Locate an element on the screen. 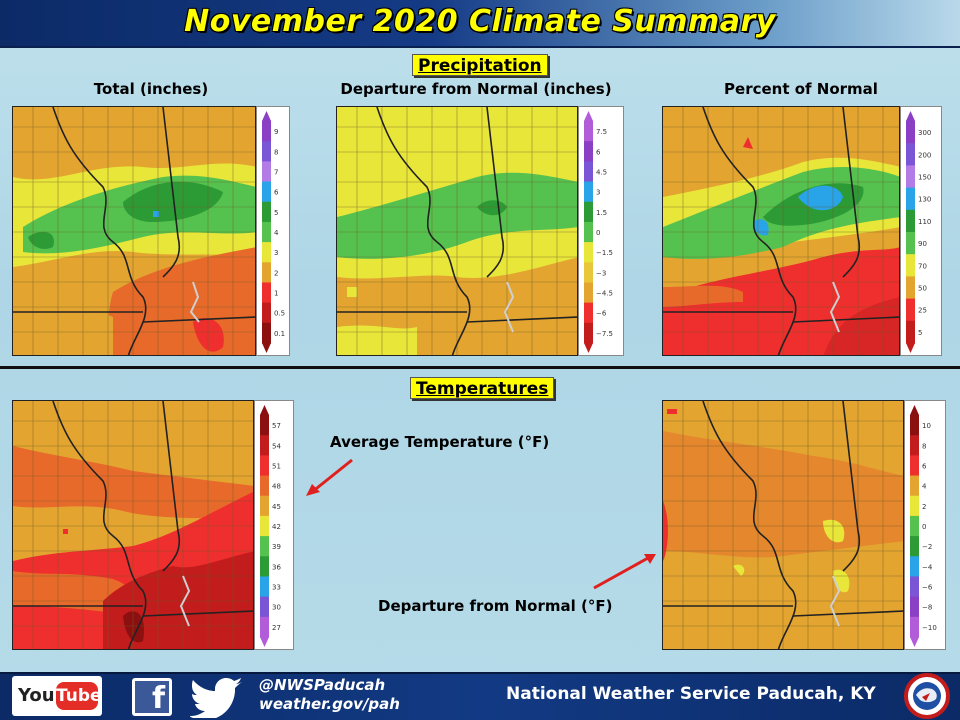 This screenshot has height=720, width=960. precip-departure-legend-tick-label: 4.5 is located at coordinates (601, 172).